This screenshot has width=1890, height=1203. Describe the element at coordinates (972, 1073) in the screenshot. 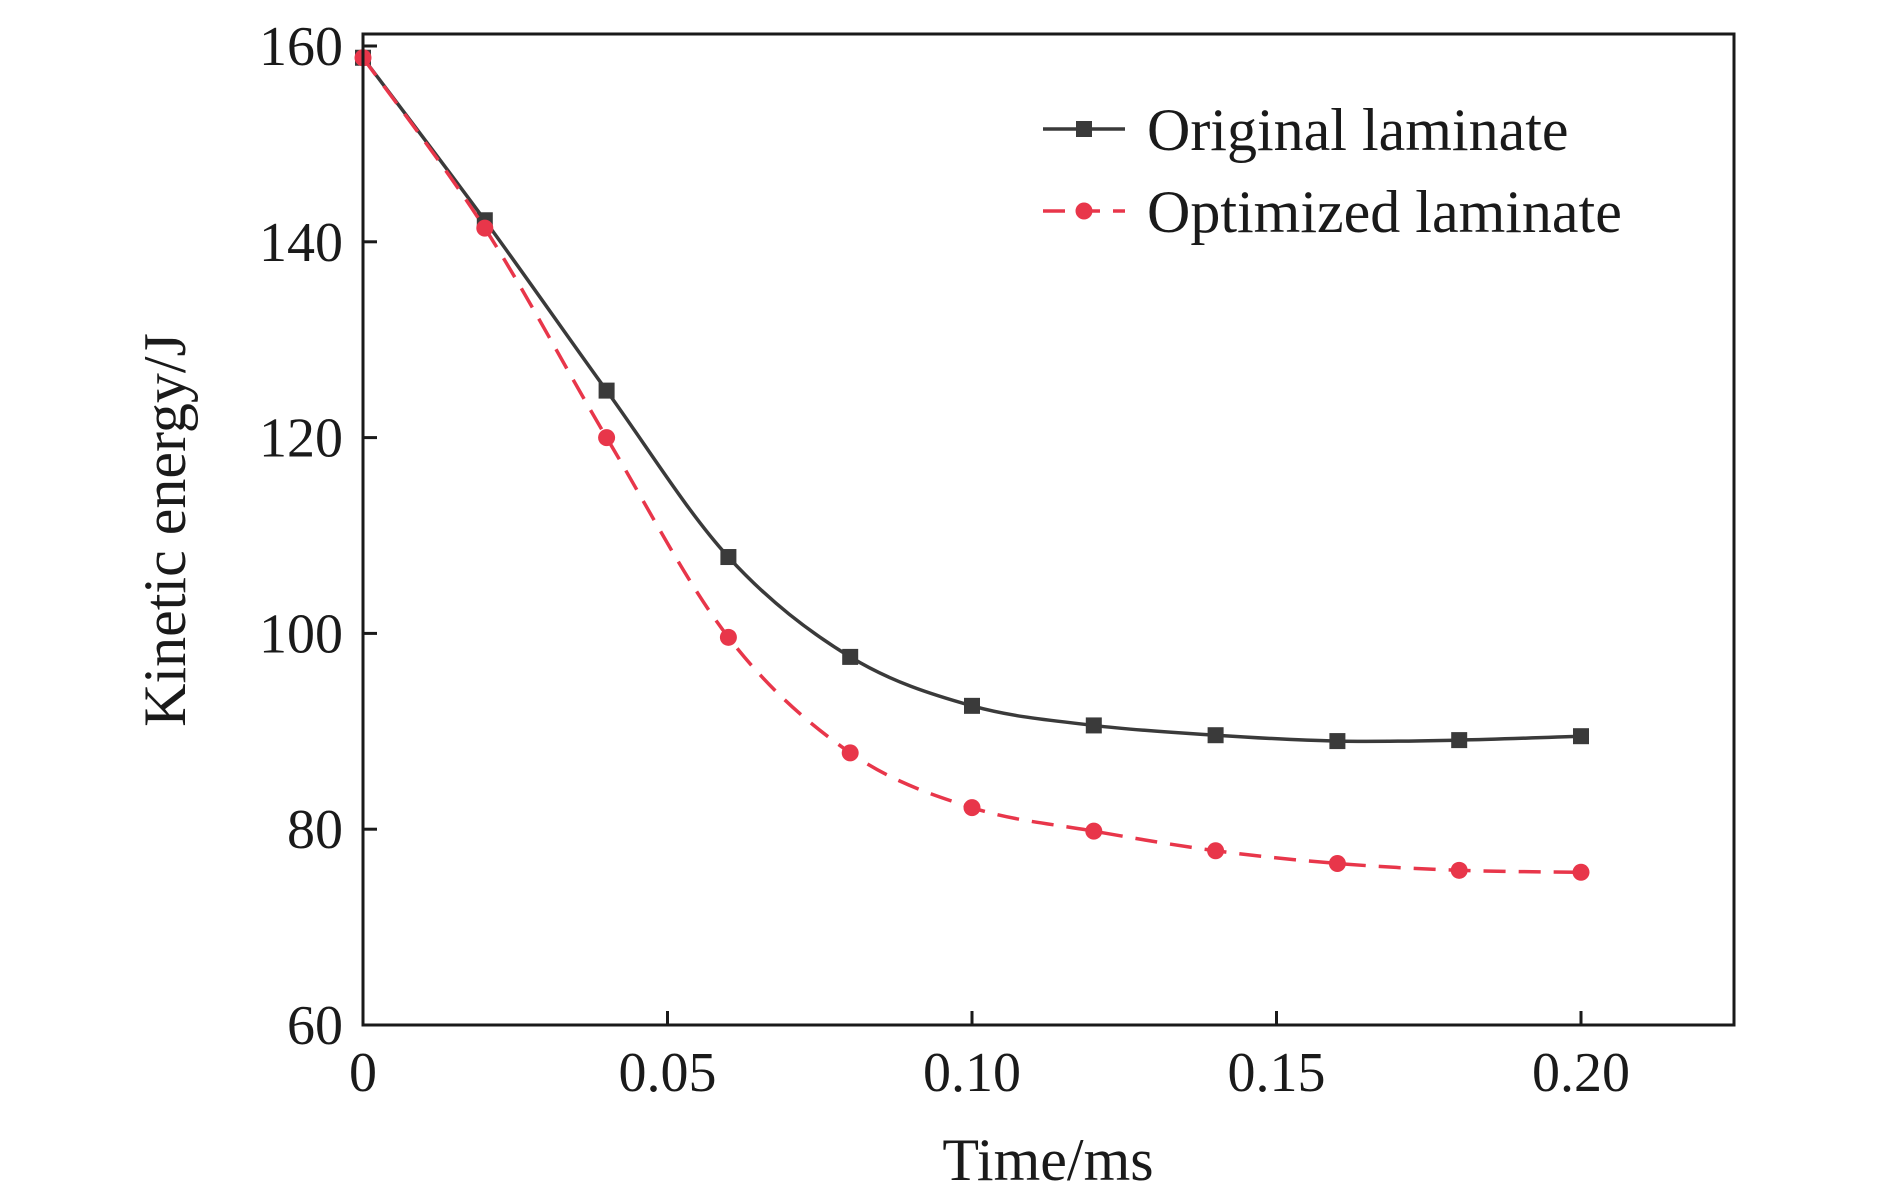

I see `x-tick-label: 0.10` at that location.